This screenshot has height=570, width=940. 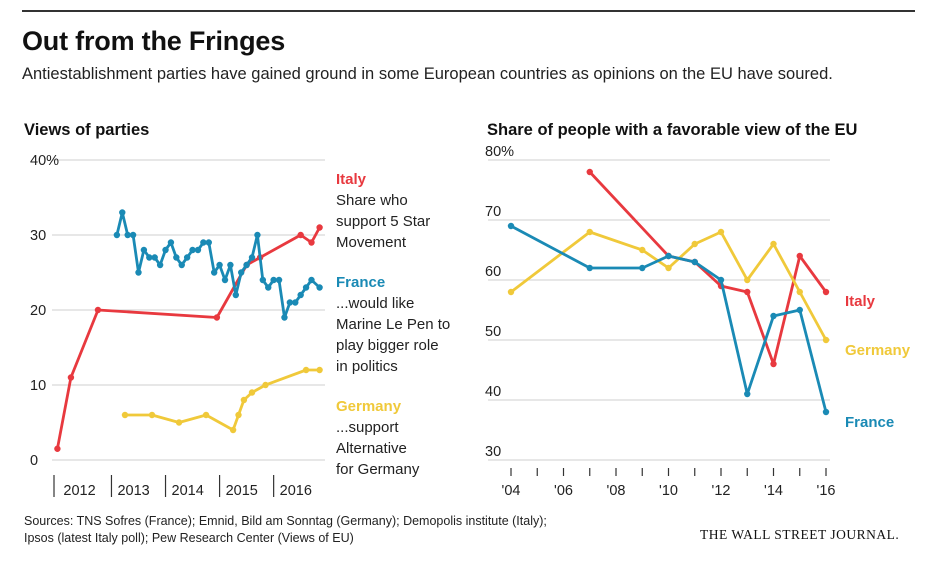 I want to click on left-note-italy-1: support 5 Star, so click(x=383, y=221).